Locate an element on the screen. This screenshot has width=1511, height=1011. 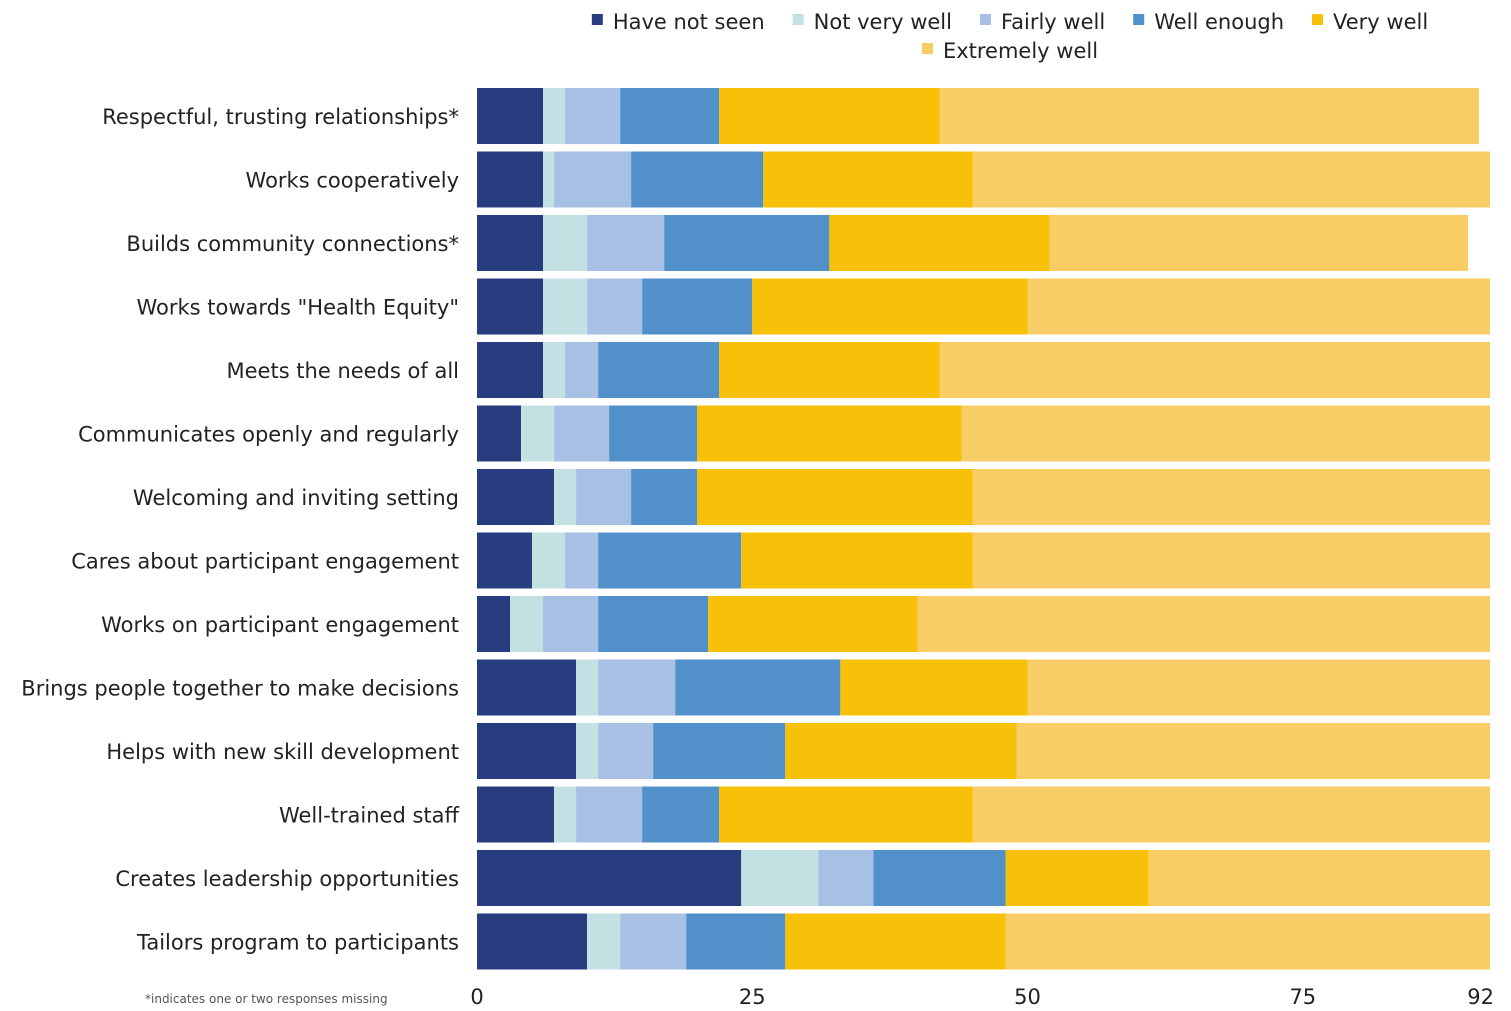
legend-item-very-well: Very well is located at coordinates (1370, 22).